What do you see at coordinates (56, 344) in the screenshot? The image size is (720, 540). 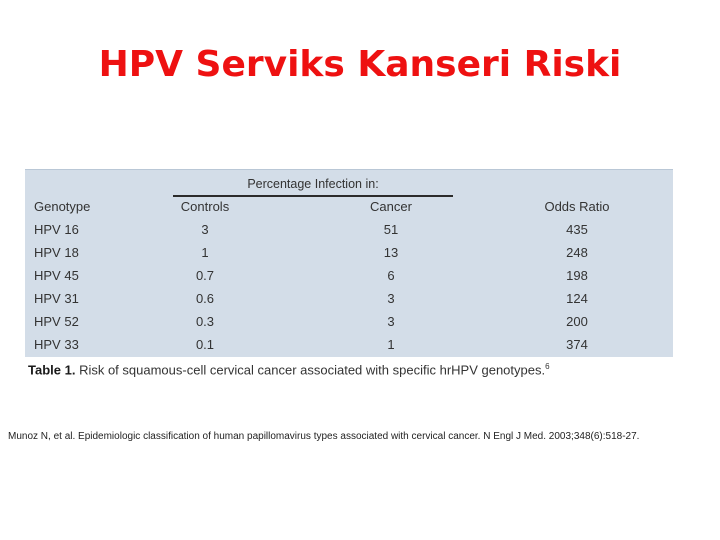 I see `cell-genotype: HPV 33` at bounding box center [56, 344].